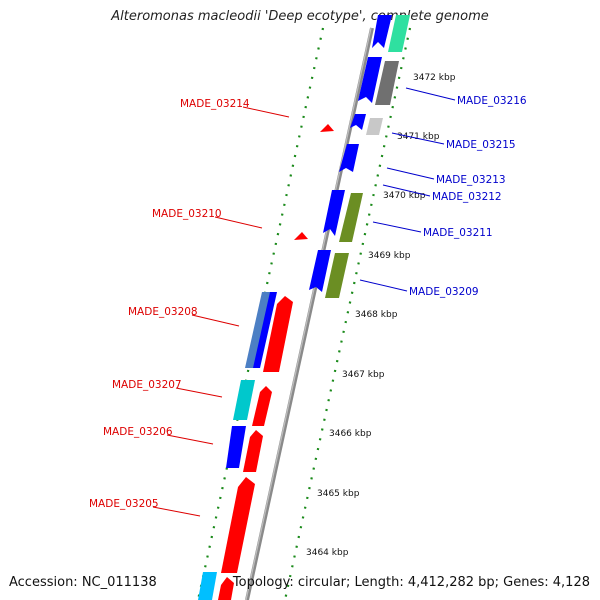 The image size is (600, 600). What do you see at coordinates (359, 156) in the screenshot?
I see `genes-reverse` at bounding box center [359, 156].